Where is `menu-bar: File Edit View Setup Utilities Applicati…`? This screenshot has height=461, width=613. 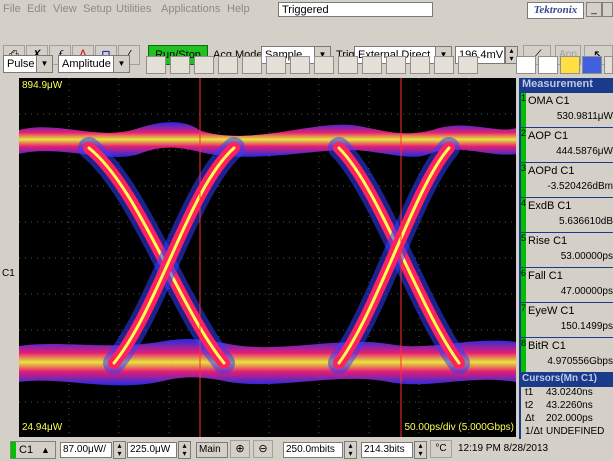
menu-bar: File Edit View Setup Utilities Applicati… is located at coordinates (306, 10).